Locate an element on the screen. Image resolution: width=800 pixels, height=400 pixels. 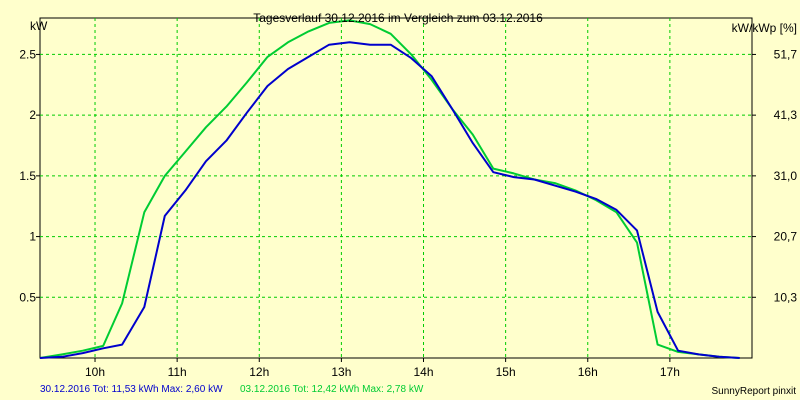
footer-credit: SunnyReport pinxit is located at coordinates (754, 391).